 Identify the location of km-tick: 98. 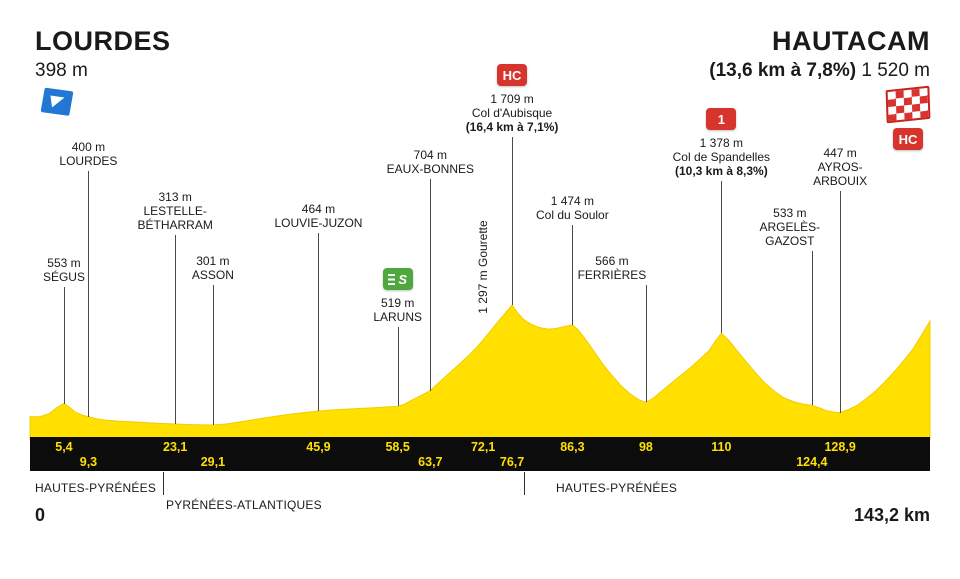
(645, 447).